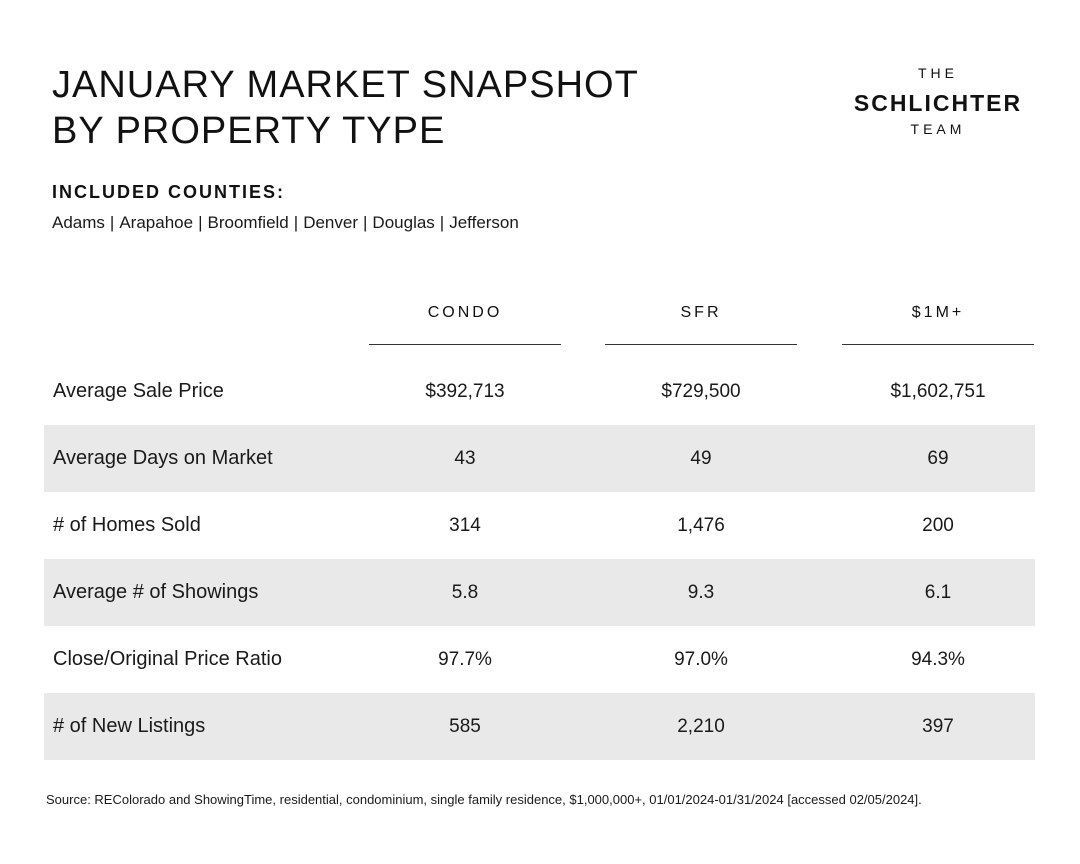  Describe the element at coordinates (163, 458) in the screenshot. I see `row-label: Average Days on Market` at that location.